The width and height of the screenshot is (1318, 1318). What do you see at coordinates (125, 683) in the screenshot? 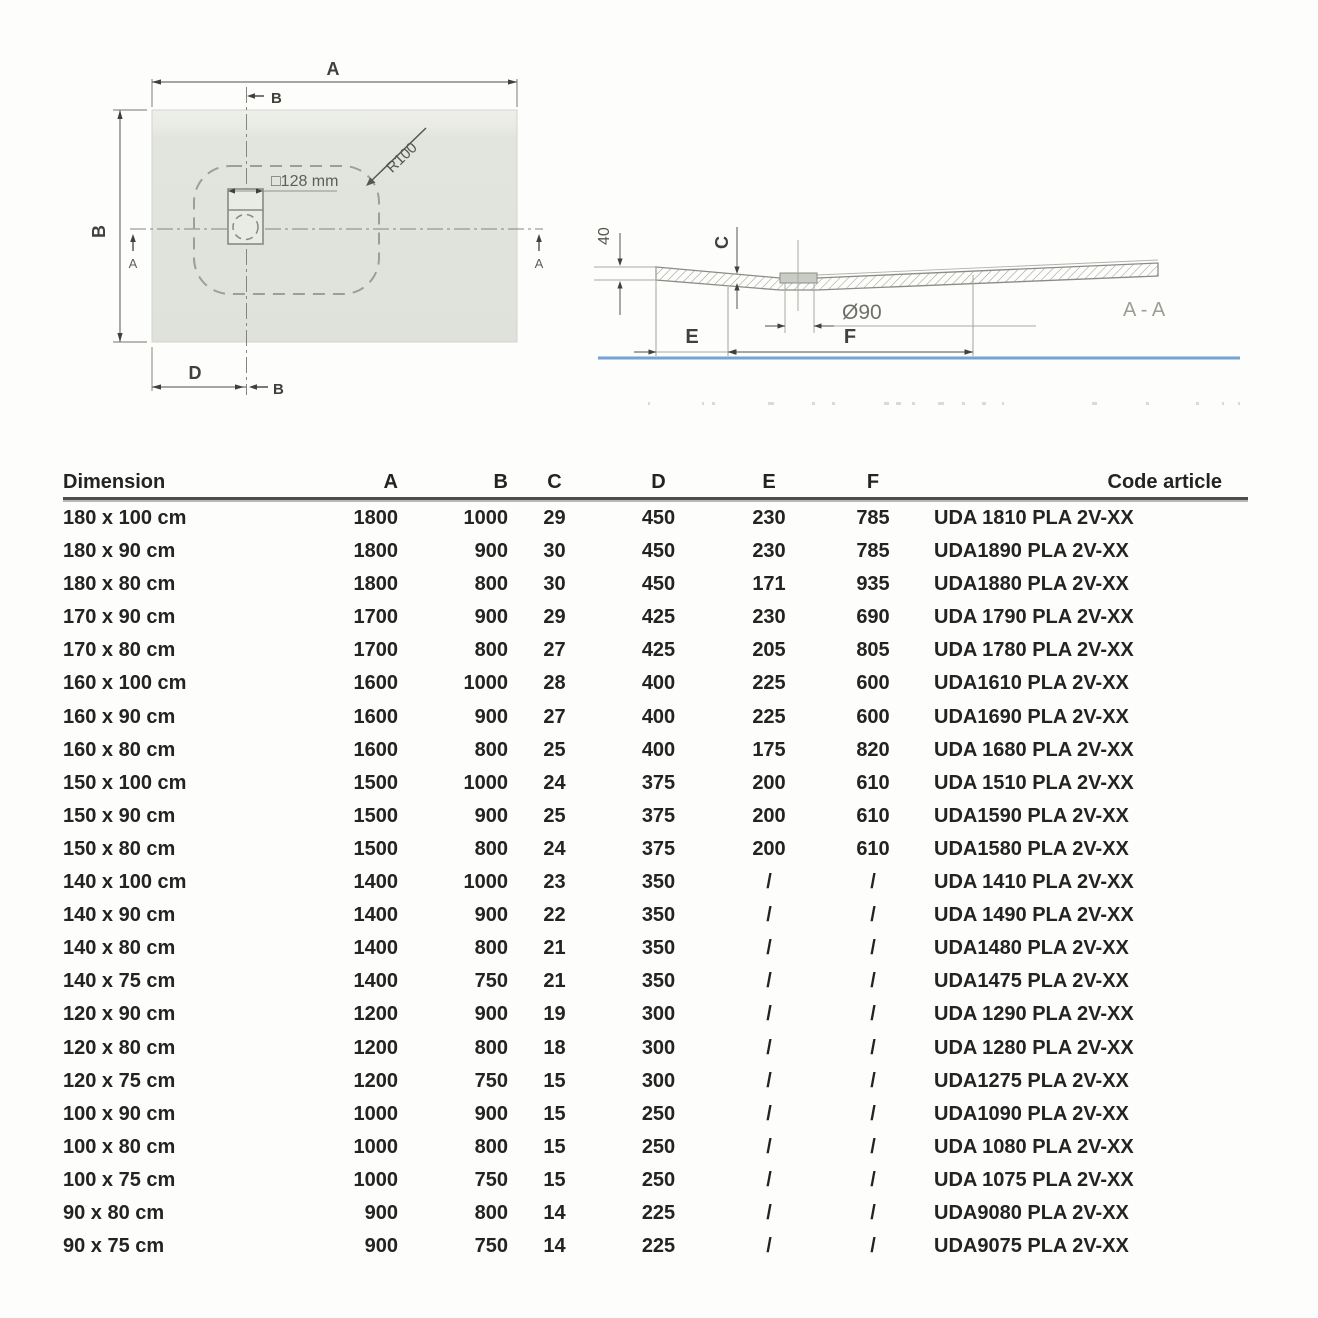
I see `cell-dimension: 160 x 100 cm` at bounding box center [125, 683].